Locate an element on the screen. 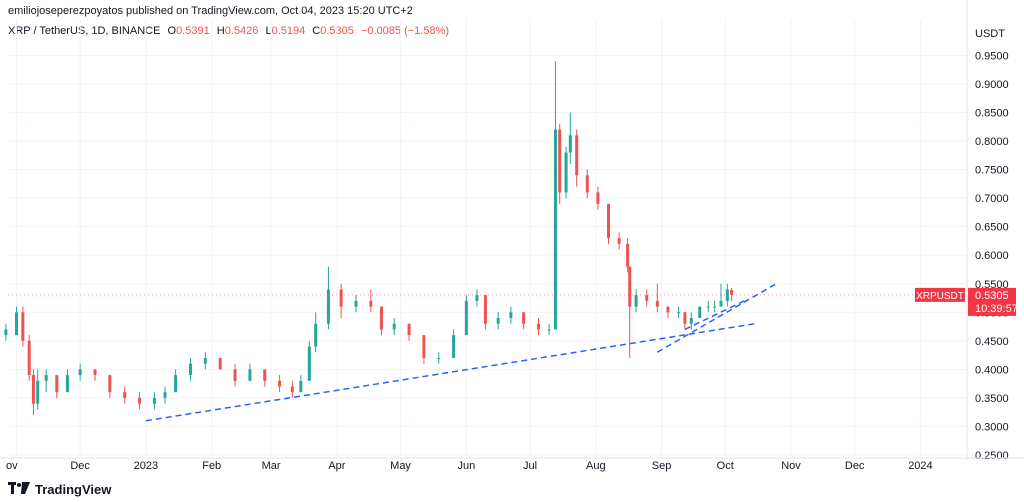  brand-name: TradingView is located at coordinates (73, 489).